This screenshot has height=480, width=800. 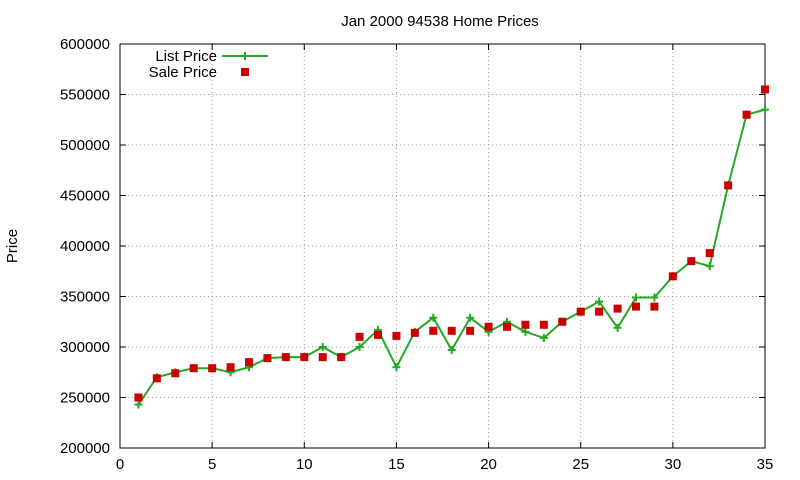 What do you see at coordinates (673, 464) in the screenshot?
I see `x-tick-label: 30` at bounding box center [673, 464].